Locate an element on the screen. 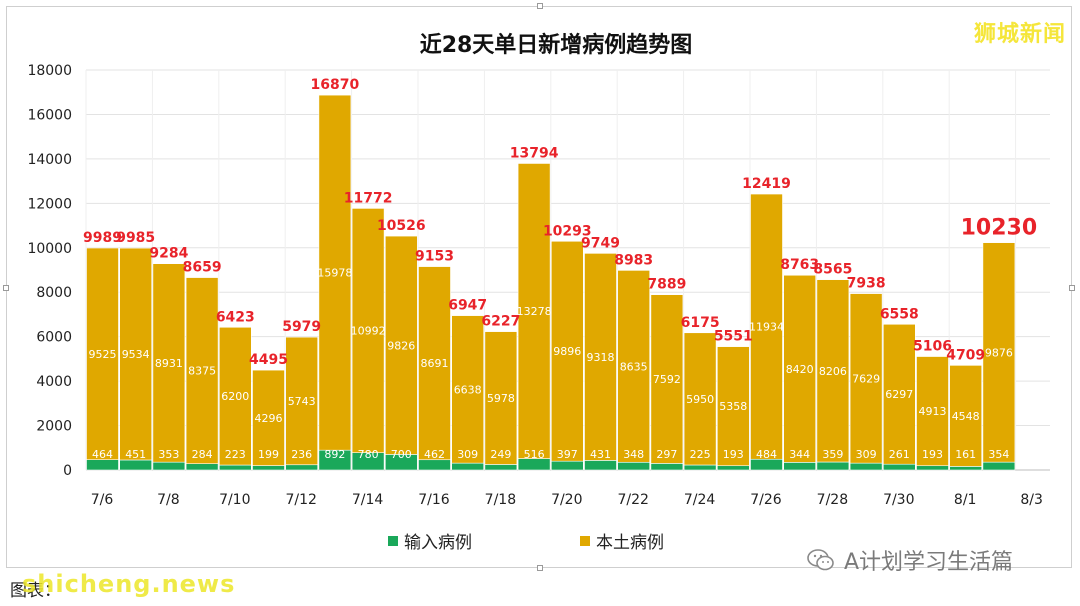 Image resolution: width=1080 pixels, height=606 pixels. y-tick-label: 16000 is located at coordinates (49, 115).